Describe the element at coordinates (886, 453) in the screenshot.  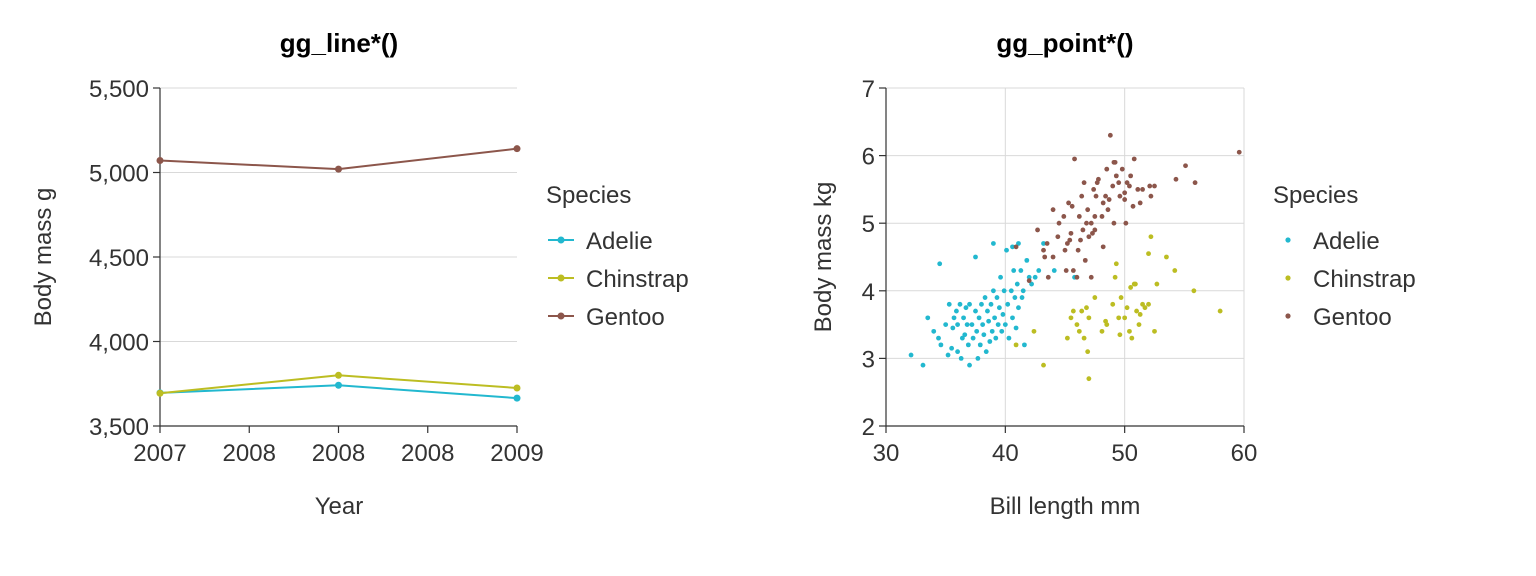
I see `scatter-chart-x-tick-label: 30` at that location.